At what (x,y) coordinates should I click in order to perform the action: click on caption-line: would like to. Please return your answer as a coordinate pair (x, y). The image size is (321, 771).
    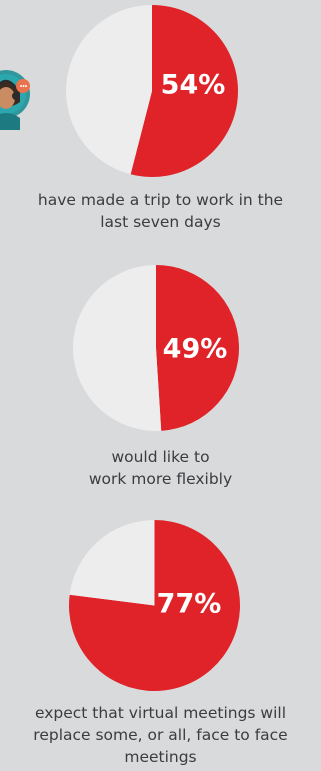
    Looking at the image, I should click on (160, 457).